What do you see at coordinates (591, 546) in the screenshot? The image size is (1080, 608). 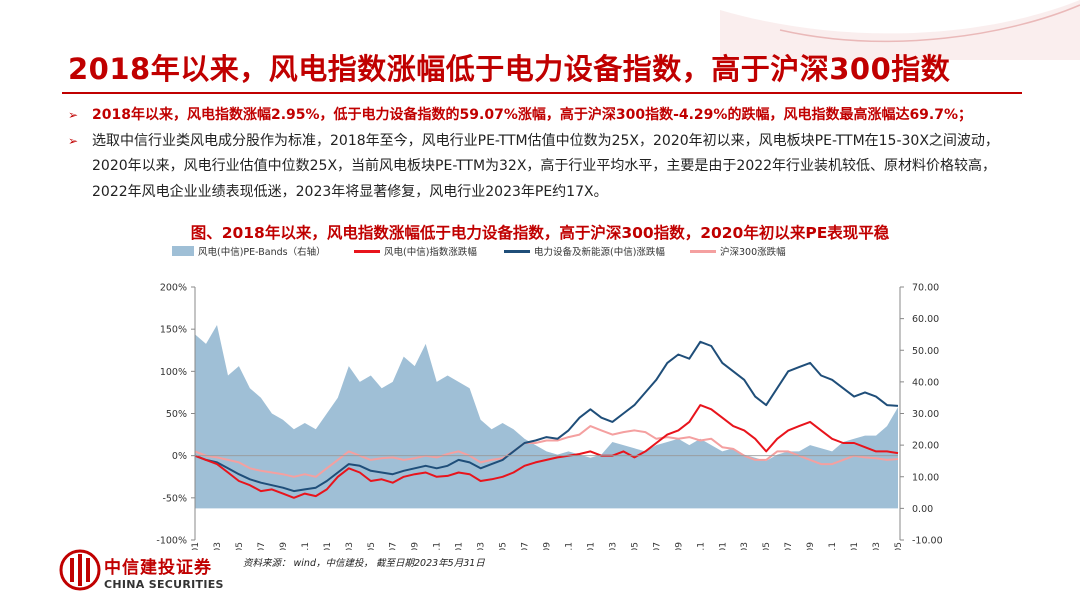 I see `x-tick-label: 21-01` at bounding box center [591, 546].